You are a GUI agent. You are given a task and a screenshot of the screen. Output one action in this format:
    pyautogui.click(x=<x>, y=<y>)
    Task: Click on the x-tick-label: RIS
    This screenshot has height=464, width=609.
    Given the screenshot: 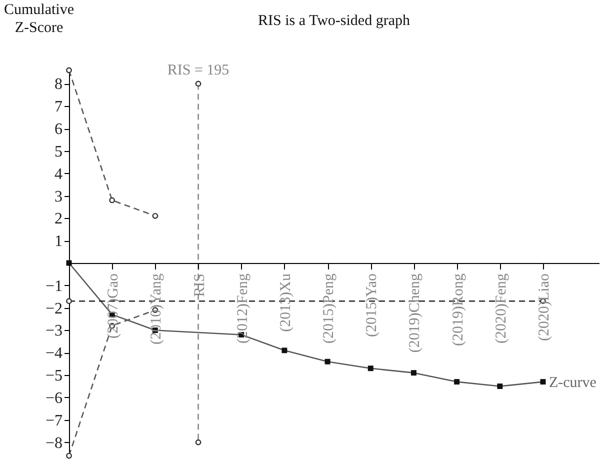 What is the action you would take?
    pyautogui.click(x=200, y=285)
    